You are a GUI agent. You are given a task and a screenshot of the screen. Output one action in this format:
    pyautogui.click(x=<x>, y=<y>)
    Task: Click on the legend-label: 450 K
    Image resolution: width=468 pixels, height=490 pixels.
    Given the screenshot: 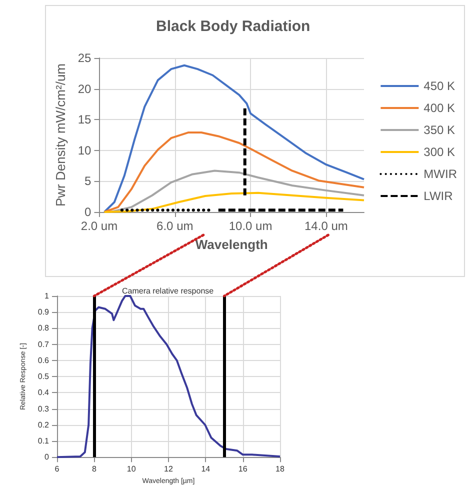 What is the action you would take?
    pyautogui.click(x=440, y=86)
    